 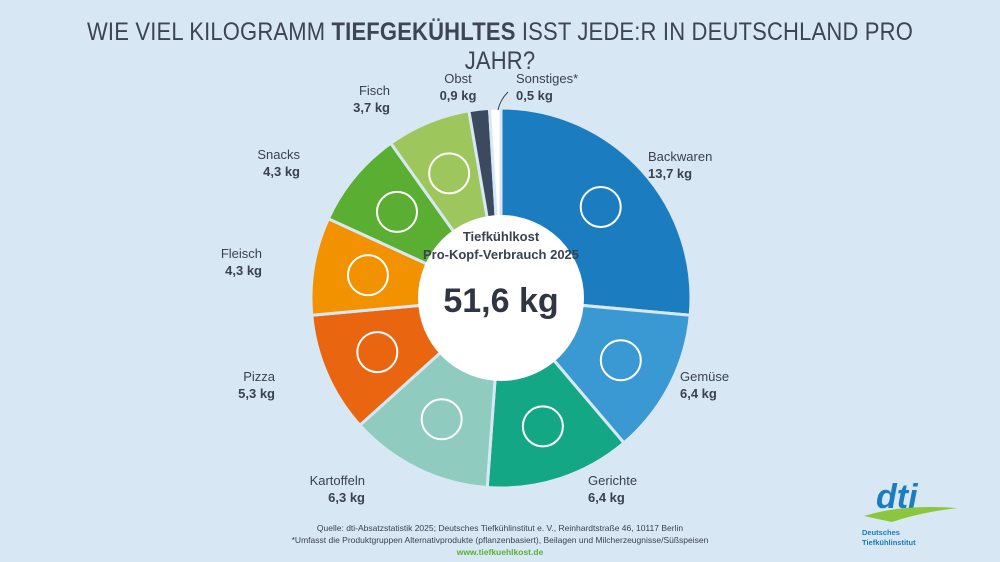 I want to click on title-bold: TIEFGEKÜHLTES, so click(x=423, y=32).